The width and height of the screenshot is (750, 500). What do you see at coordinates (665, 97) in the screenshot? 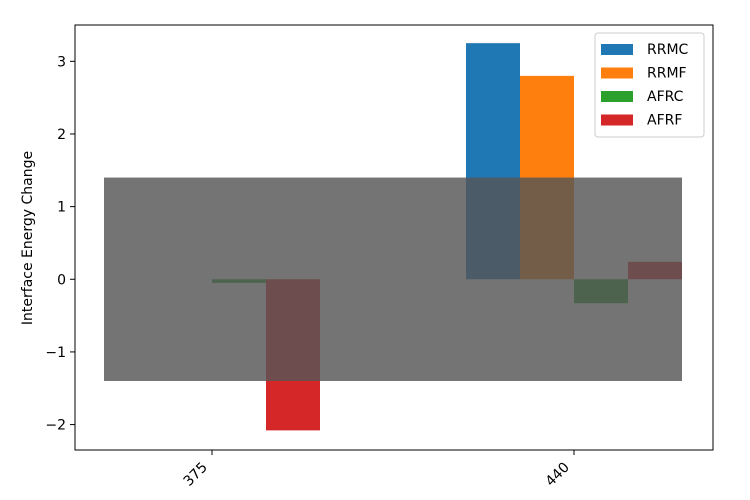
I see `legend-label-afrc: AFRC` at bounding box center [665, 97].